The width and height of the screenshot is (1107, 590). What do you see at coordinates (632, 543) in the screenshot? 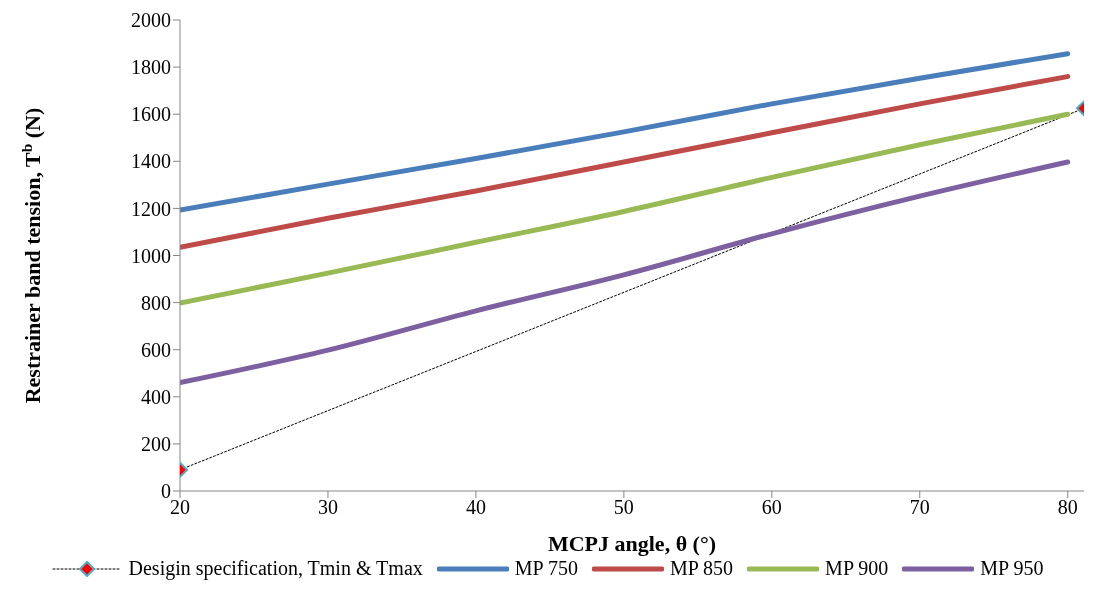
I see `x-axis-title: MCPJ angle, θ (°)` at bounding box center [632, 543].